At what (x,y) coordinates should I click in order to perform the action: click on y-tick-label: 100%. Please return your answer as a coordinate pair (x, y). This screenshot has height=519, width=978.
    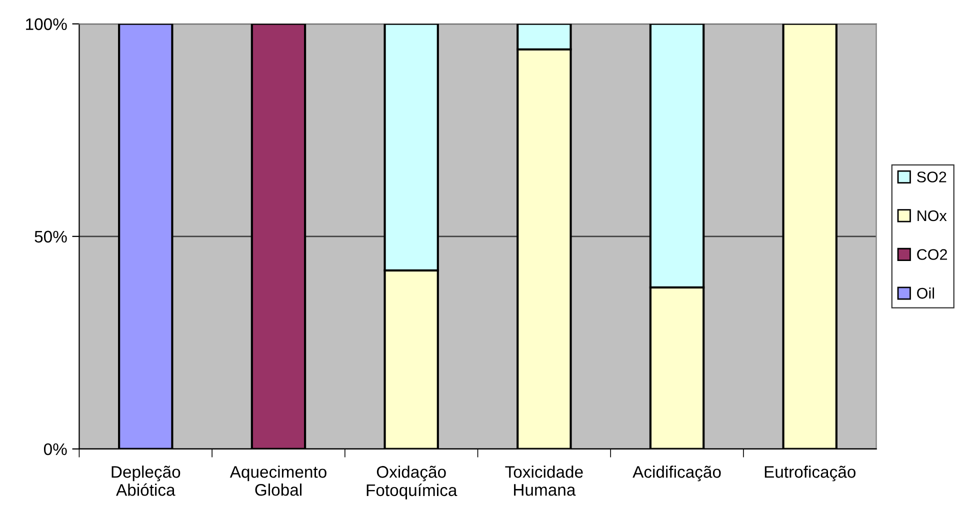
    Looking at the image, I should click on (46, 24).